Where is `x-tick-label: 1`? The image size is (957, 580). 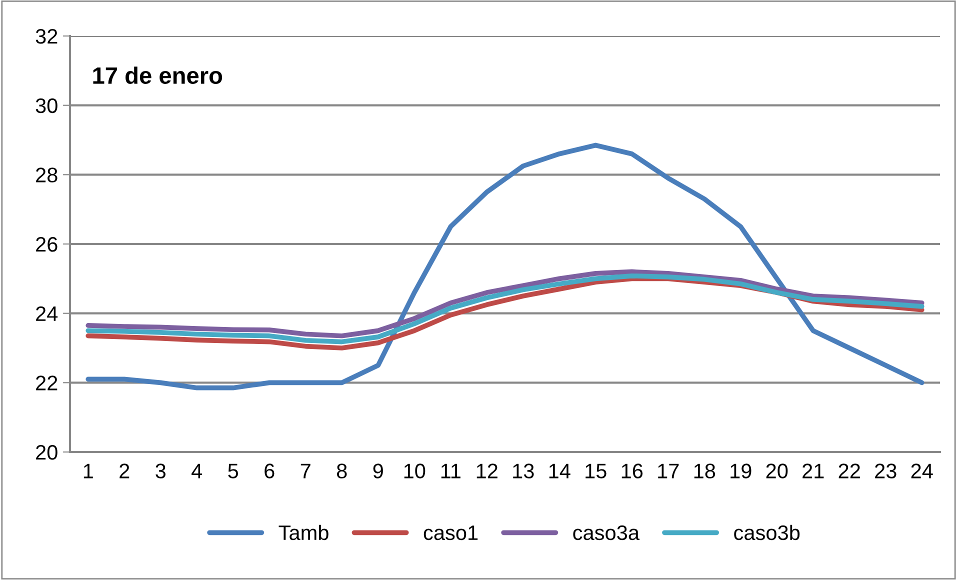 x-tick-label: 1 is located at coordinates (88, 471).